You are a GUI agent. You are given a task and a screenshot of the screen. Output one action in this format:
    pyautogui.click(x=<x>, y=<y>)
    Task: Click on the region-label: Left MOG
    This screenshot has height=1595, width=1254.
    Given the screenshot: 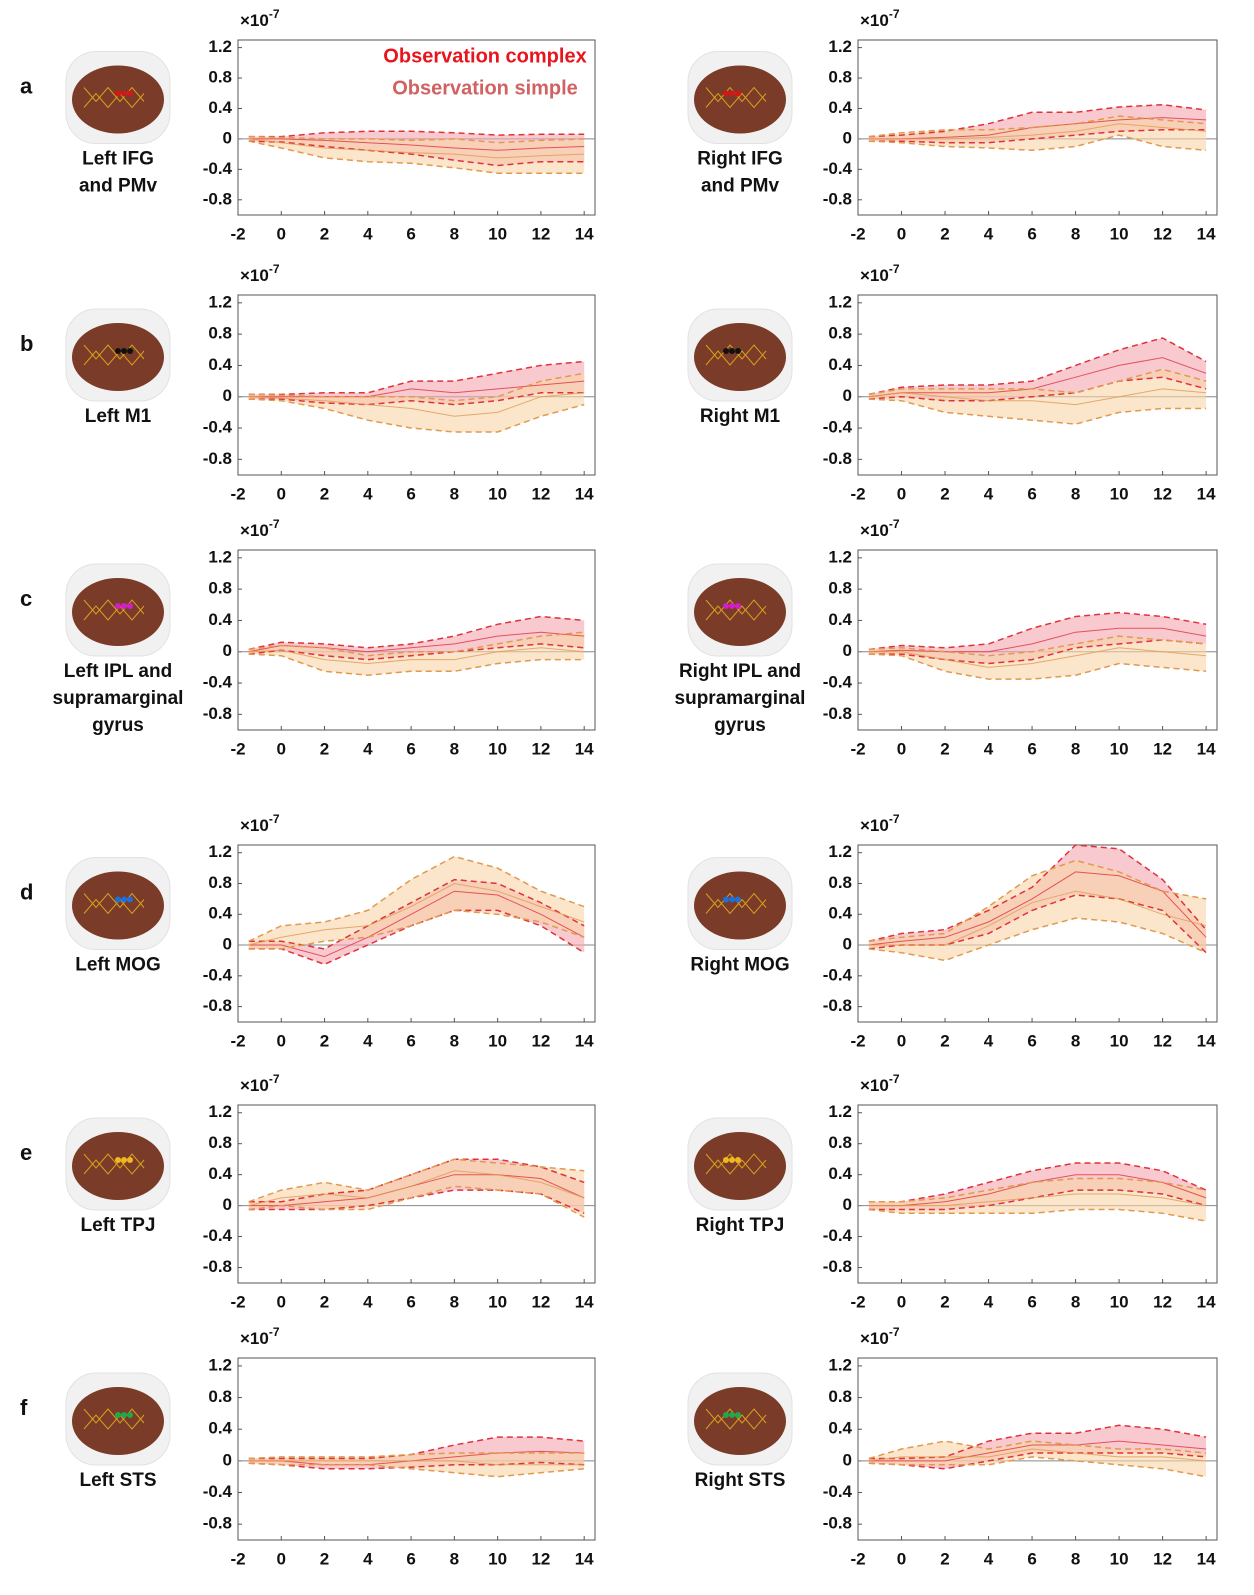 What is the action you would take?
    pyautogui.click(x=118, y=965)
    